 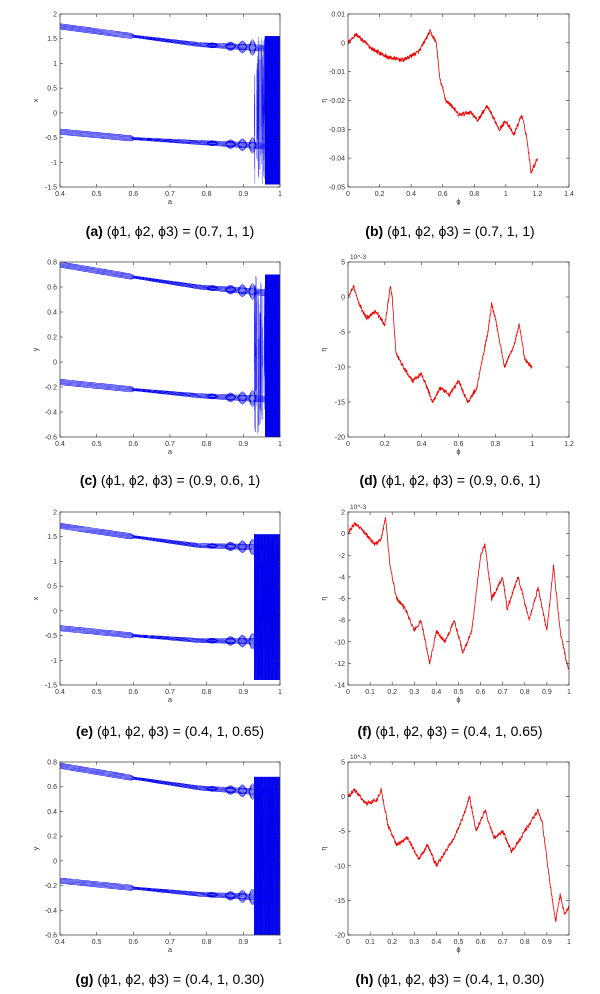 What do you see at coordinates (55, 15) in the screenshot?
I see `y-tick-label: 2` at bounding box center [55, 15].